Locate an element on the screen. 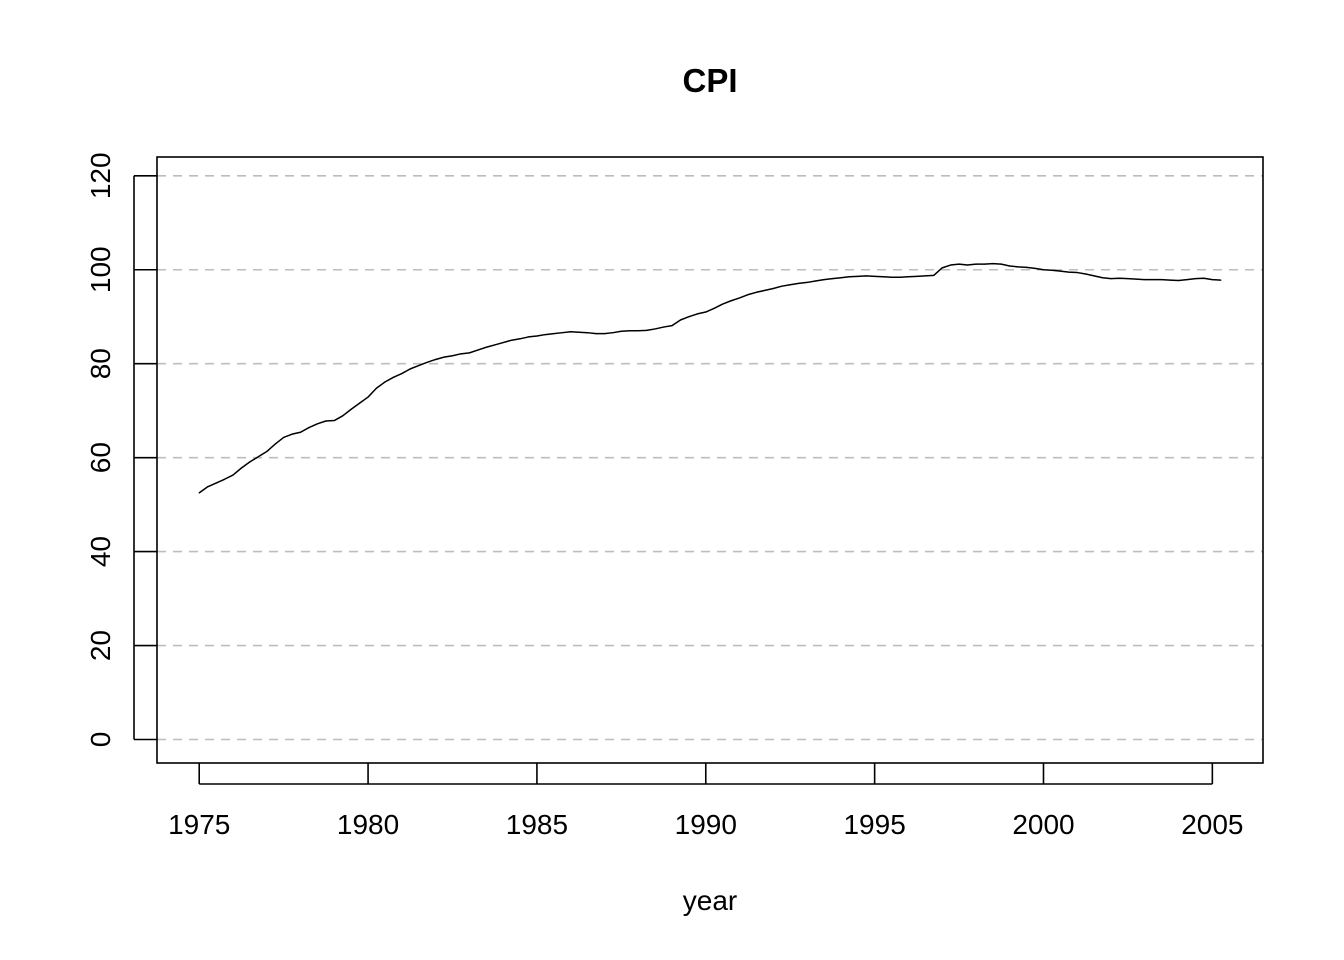 Image resolution: width=1344 pixels, height=960 pixels. y-tick-label-100: 100 is located at coordinates (100, 269).